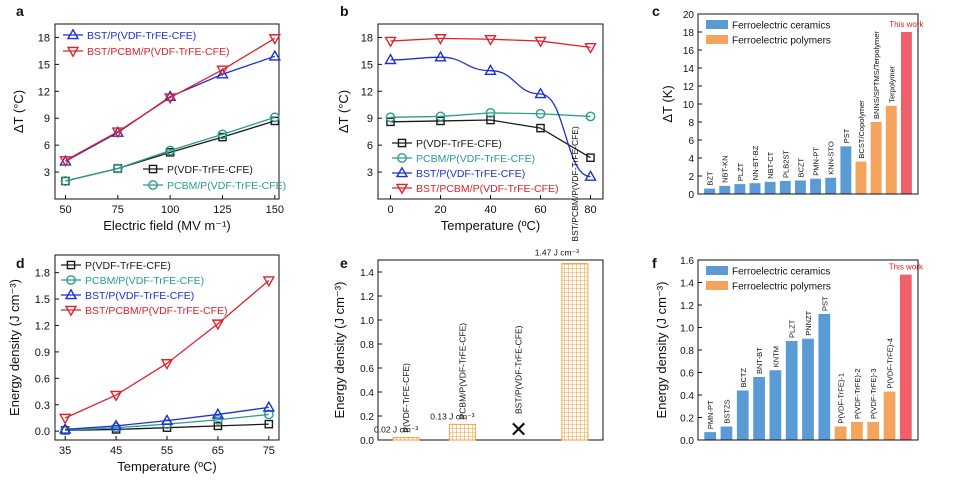  Describe the element at coordinates (20, 263) in the screenshot. I see `panel-label: d` at that location.